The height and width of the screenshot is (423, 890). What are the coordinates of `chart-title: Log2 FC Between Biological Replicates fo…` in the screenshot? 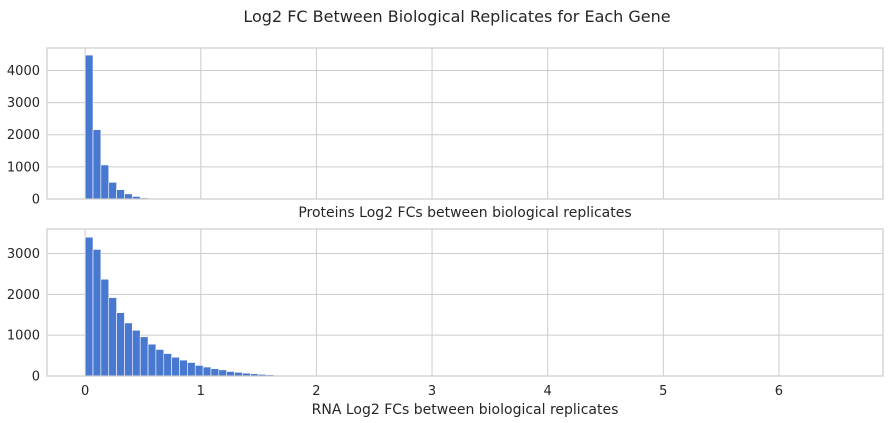 It's located at (456, 16).